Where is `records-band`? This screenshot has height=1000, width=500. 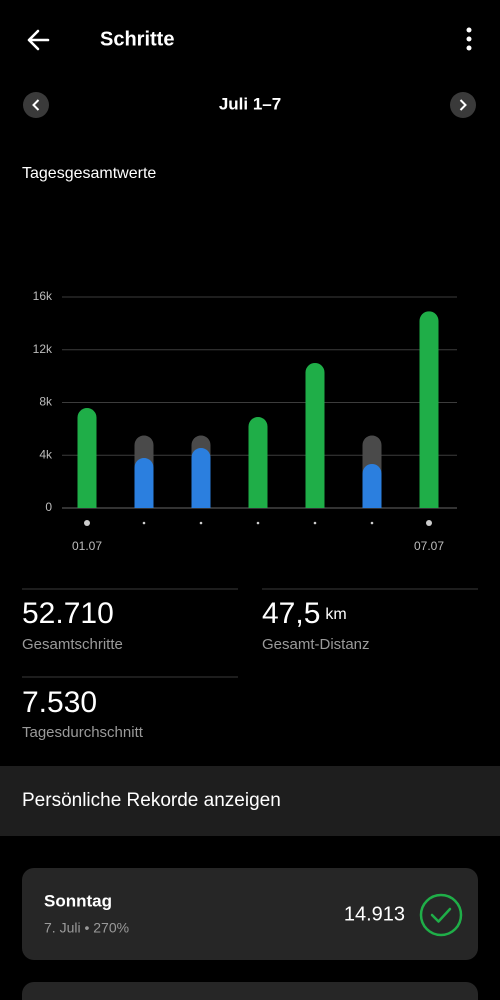
records-band is located at coordinates (250, 801).